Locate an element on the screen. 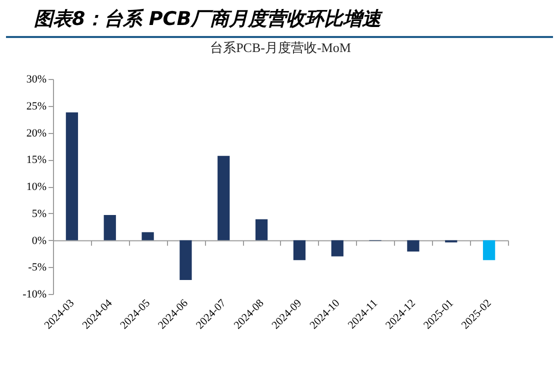 This screenshot has width=559, height=374. y-tick-label: -10% is located at coordinates (34, 294).